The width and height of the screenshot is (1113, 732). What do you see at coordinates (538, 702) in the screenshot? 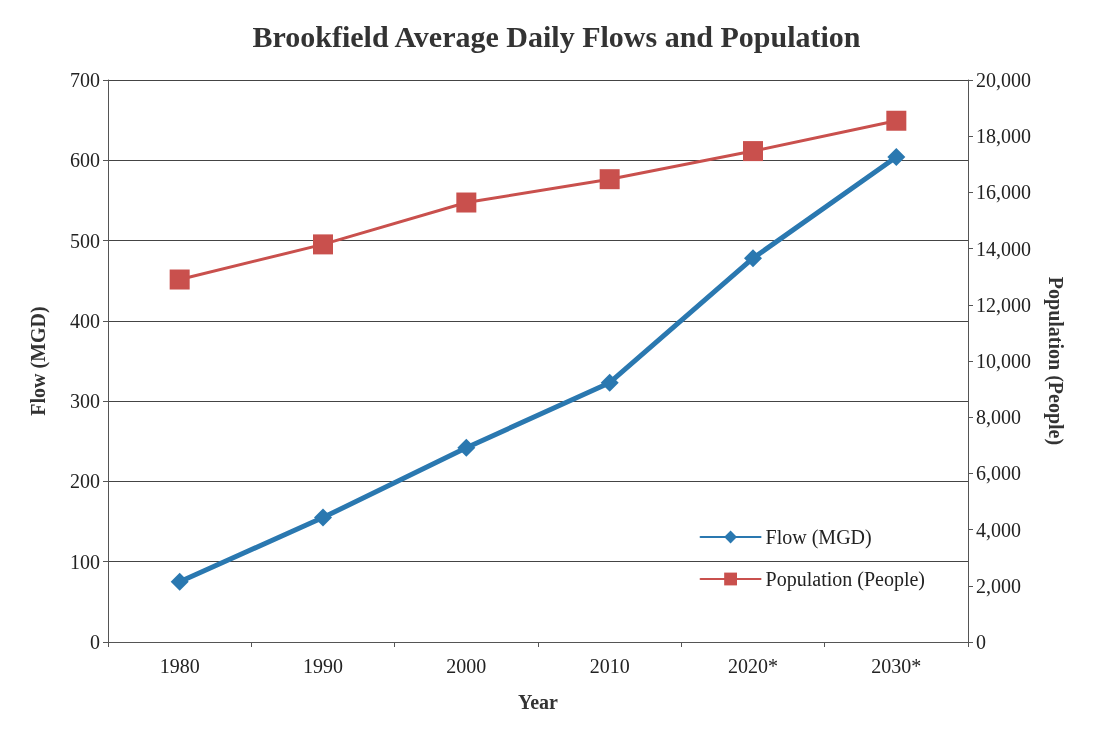
I see `x-axis-title: Year` at bounding box center [538, 702].